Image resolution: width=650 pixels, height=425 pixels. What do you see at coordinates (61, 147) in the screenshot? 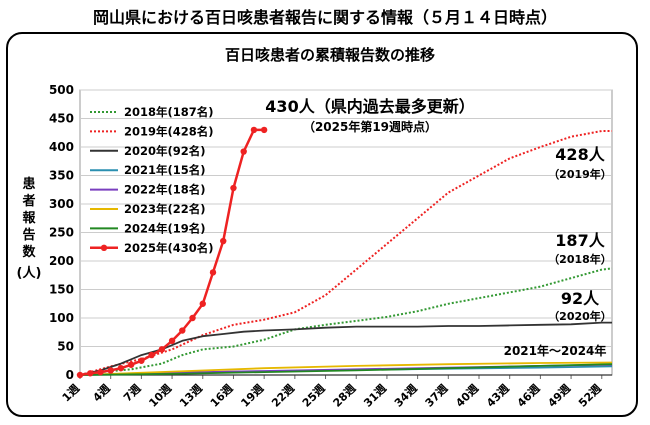
I see `y-tick-label: 400` at bounding box center [61, 147].